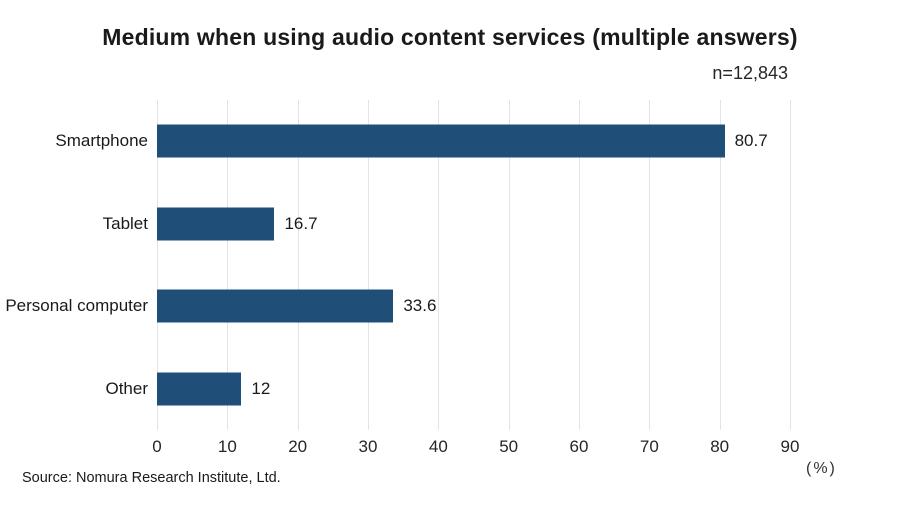 Image resolution: width=900 pixels, height=510 pixels. What do you see at coordinates (438, 446) in the screenshot?
I see `x-tick-label-40: 40` at bounding box center [438, 446].